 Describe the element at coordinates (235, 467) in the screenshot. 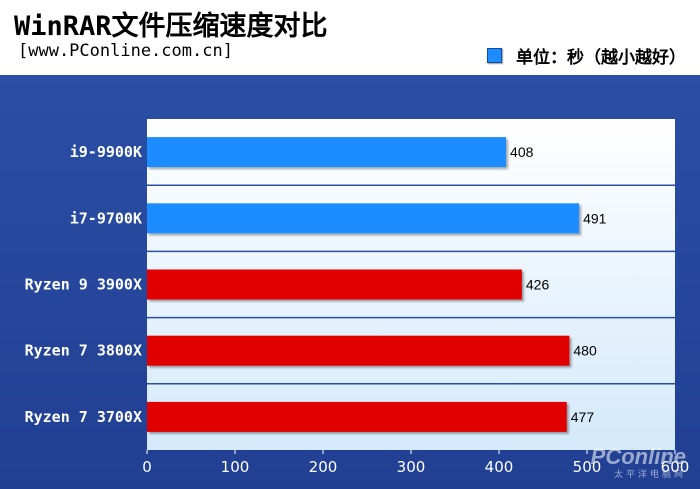

I see `x-tick-label: 100` at that location.